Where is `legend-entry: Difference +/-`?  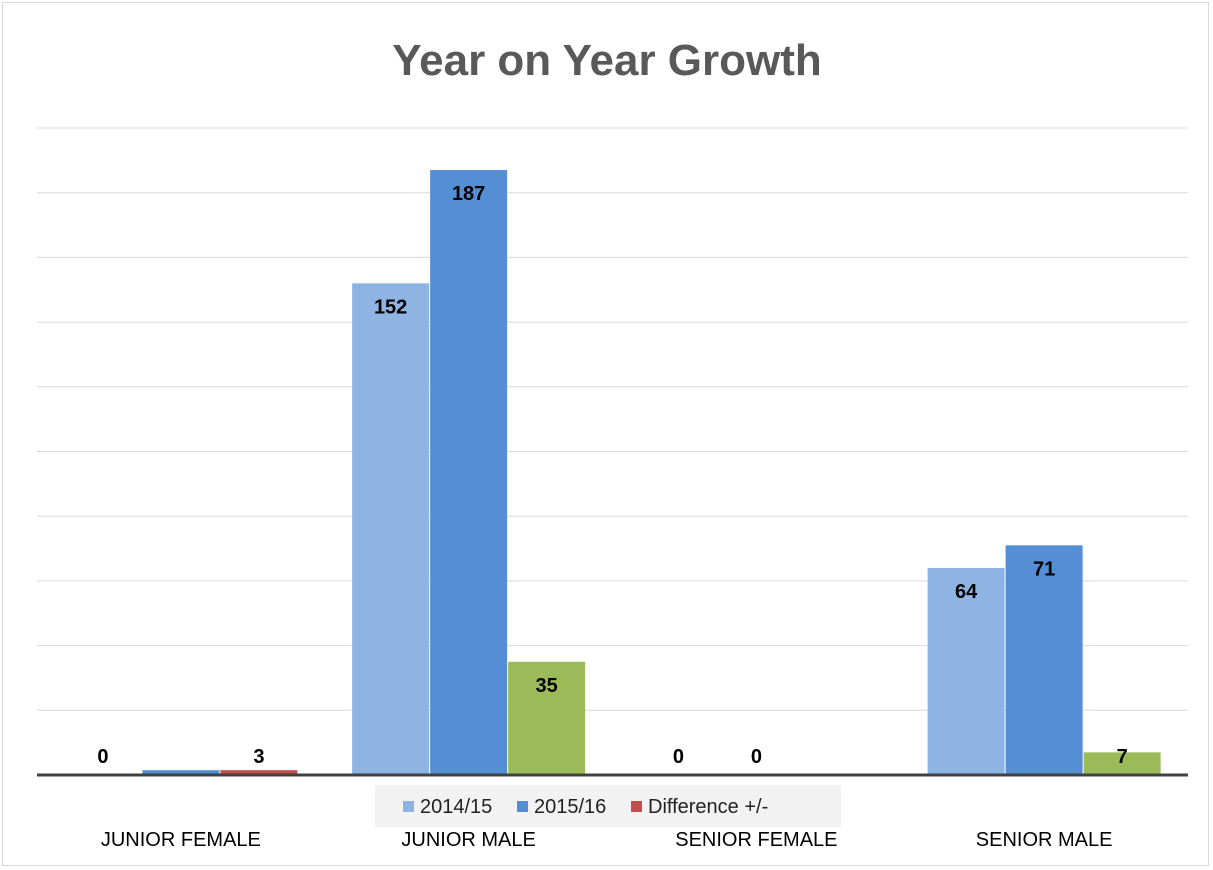 legend-entry: Difference +/- is located at coordinates (708, 807).